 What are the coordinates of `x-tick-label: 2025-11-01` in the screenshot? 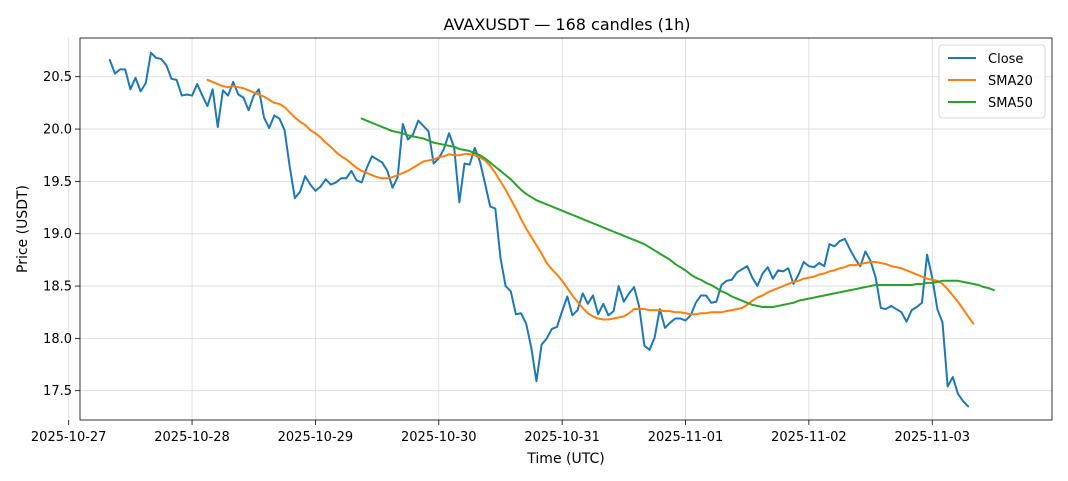 It's located at (686, 437).